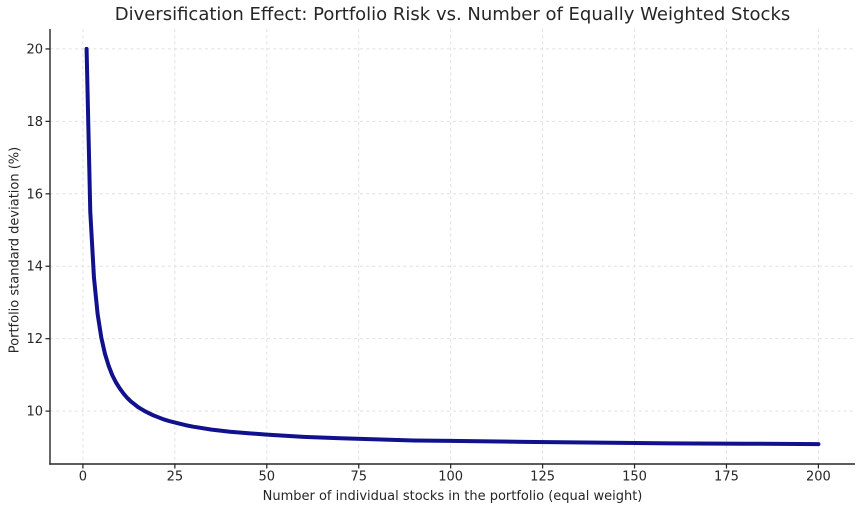 This screenshot has height=514, width=861. What do you see at coordinates (818, 477) in the screenshot?
I see `x-tick-label-200: 200` at bounding box center [818, 477].